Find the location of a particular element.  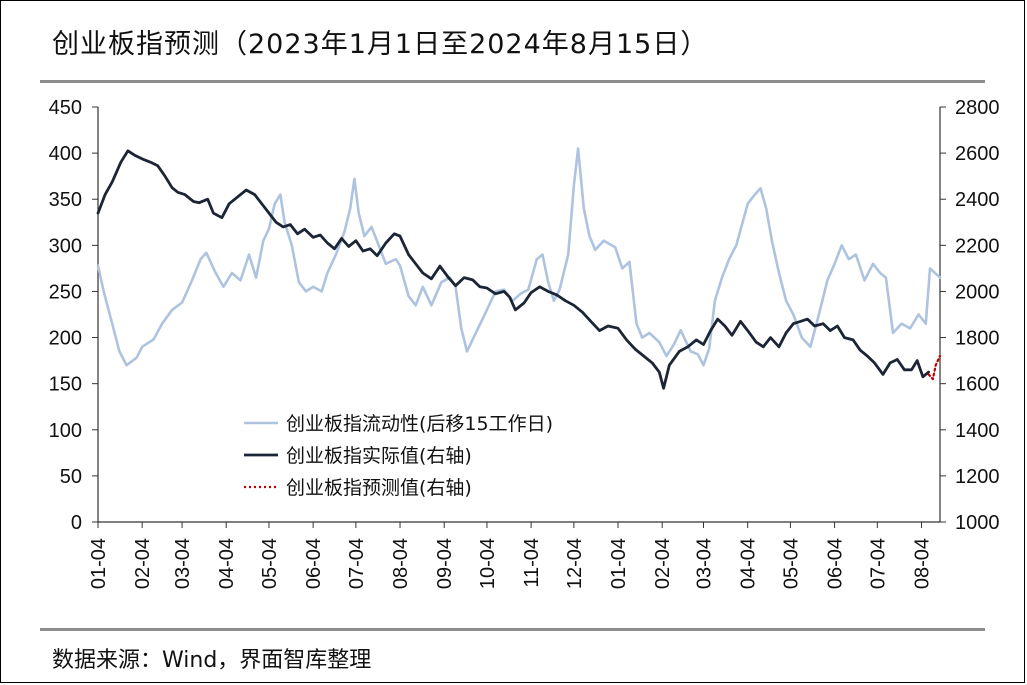

y-right-tick-label: 2800 is located at coordinates (977, 108).